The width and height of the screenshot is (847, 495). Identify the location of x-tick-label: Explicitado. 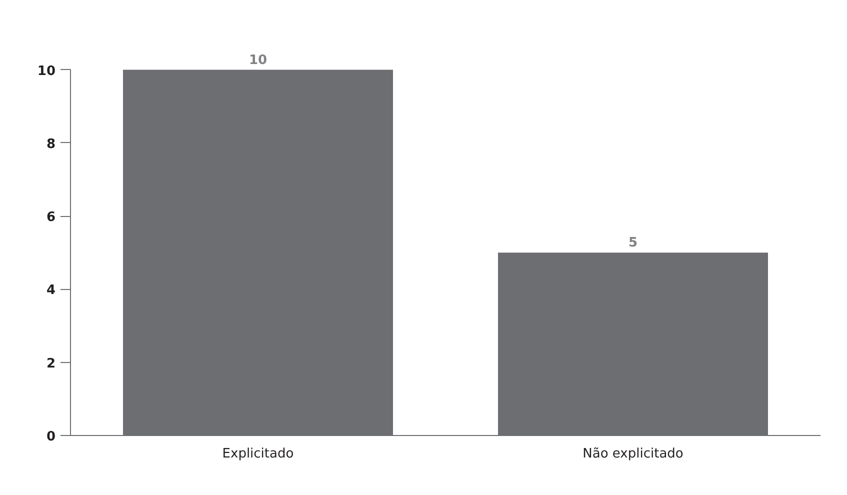
(258, 454).